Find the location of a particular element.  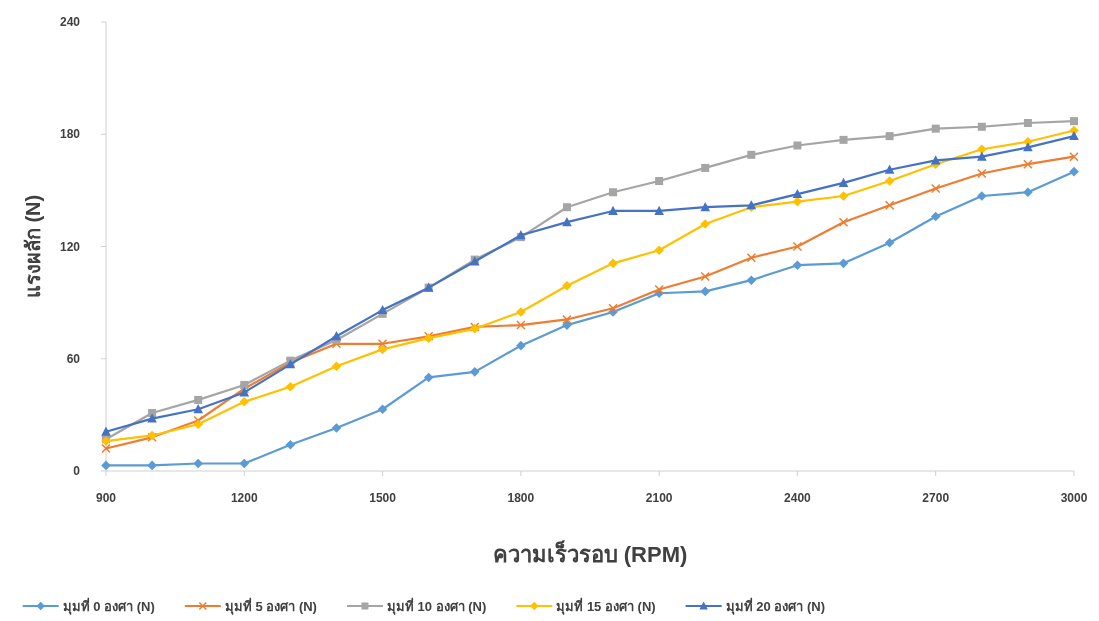

x-tick-label: 2100 is located at coordinates (659, 498).